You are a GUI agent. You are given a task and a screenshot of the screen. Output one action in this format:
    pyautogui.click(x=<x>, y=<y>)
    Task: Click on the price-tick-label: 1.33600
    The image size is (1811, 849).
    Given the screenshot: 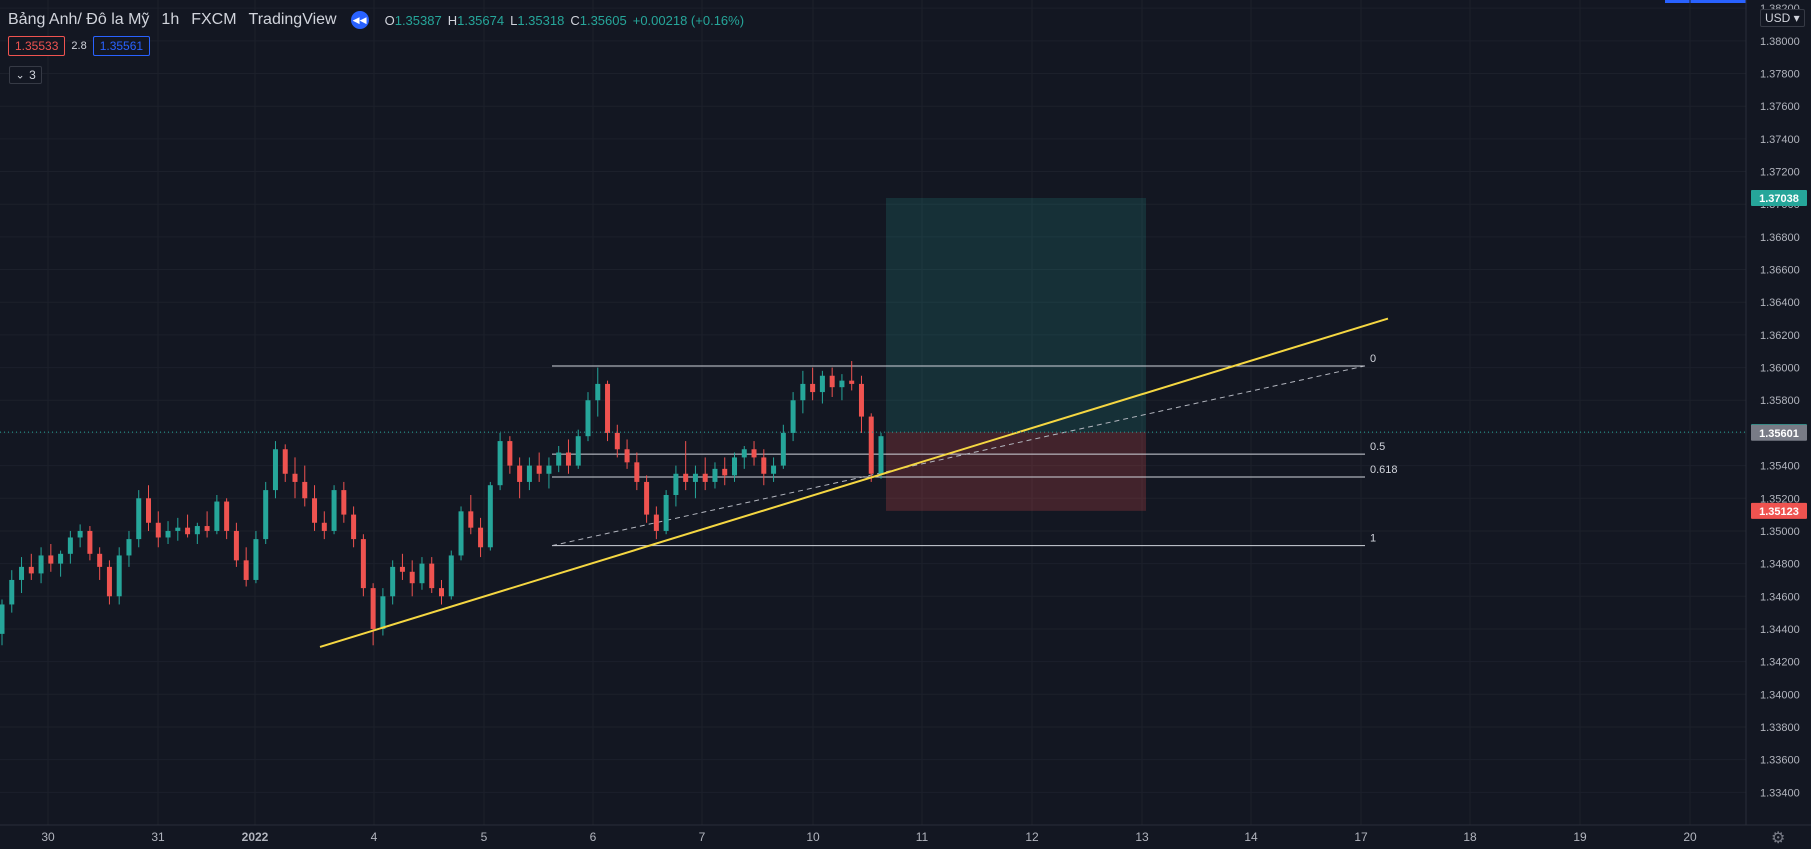 What is the action you would take?
    pyautogui.click(x=1780, y=761)
    